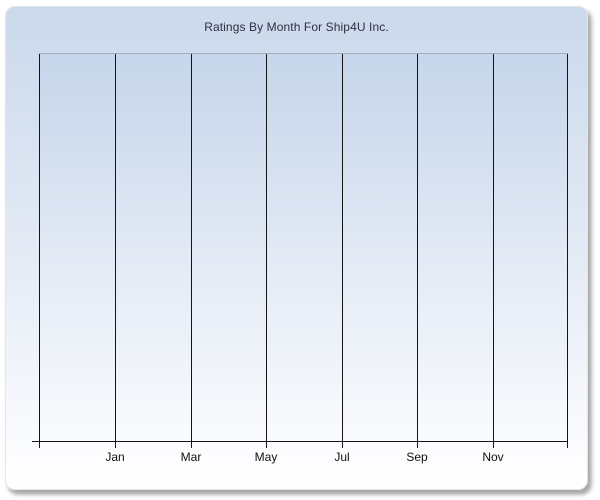 The height and width of the screenshot is (500, 600). What do you see at coordinates (191, 457) in the screenshot?
I see `x-tick-label: Mar` at bounding box center [191, 457].